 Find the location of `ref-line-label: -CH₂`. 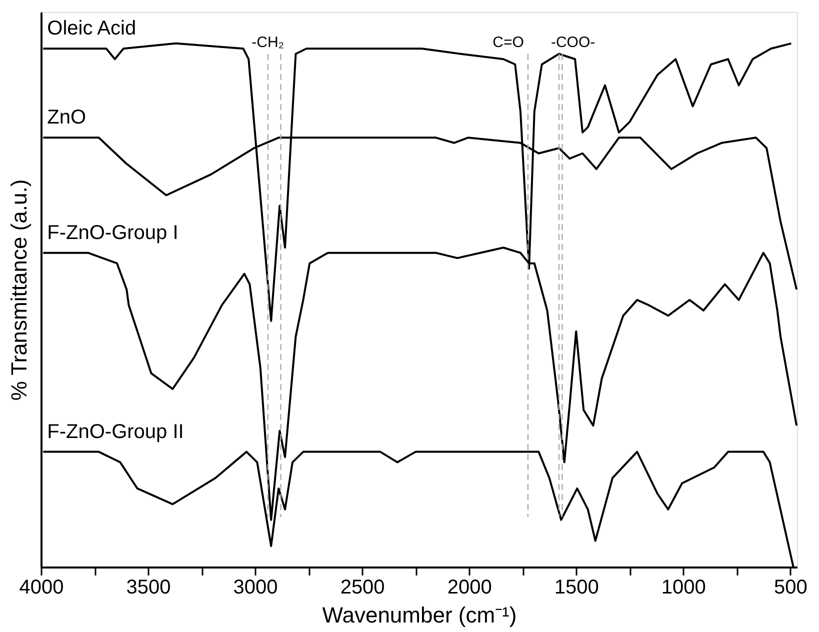

ref-line-label: -CH₂ is located at coordinates (268, 42).